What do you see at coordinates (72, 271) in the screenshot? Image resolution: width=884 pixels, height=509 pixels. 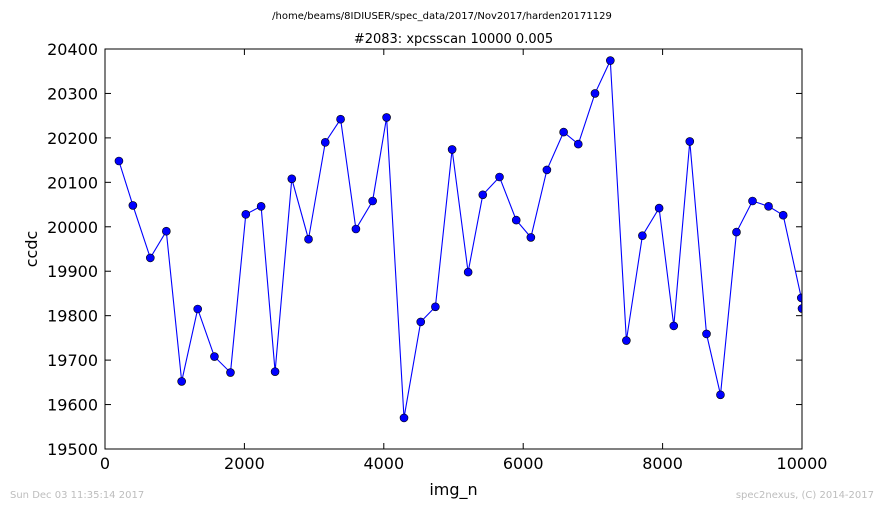 I see `y-tick-label: 19900` at bounding box center [72, 271].